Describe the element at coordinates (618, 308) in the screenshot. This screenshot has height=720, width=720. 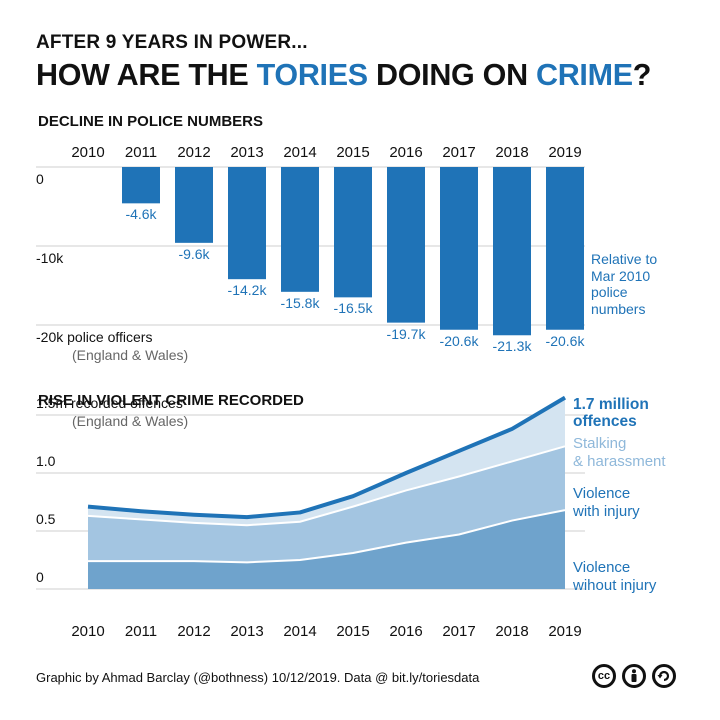
I see `police-note-line: numbers` at that location.